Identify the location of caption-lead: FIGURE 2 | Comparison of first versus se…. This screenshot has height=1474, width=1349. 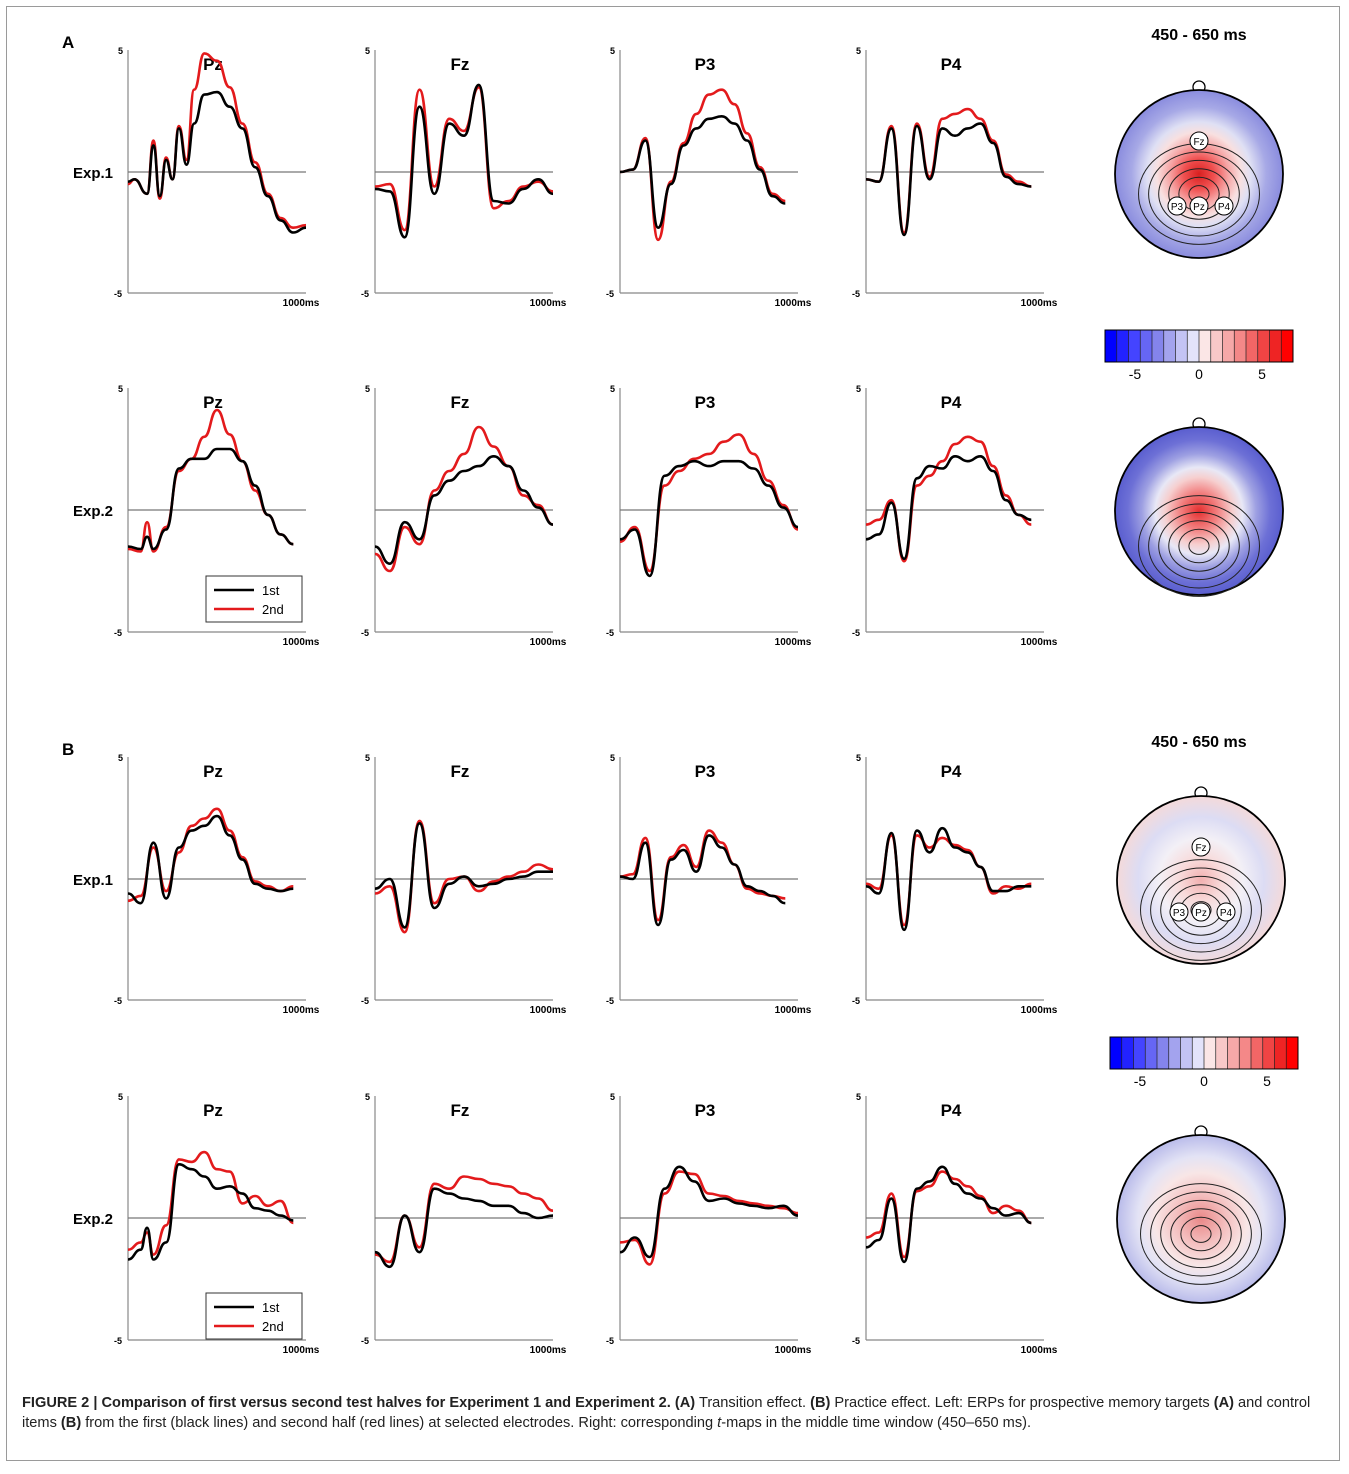
(346, 1403).